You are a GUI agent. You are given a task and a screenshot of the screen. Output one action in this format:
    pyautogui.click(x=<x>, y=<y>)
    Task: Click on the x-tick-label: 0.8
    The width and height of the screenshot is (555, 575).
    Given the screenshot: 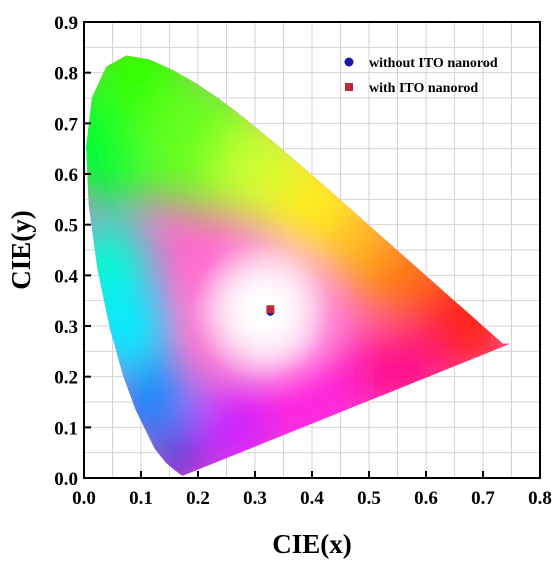 What is the action you would take?
    pyautogui.click(x=540, y=498)
    